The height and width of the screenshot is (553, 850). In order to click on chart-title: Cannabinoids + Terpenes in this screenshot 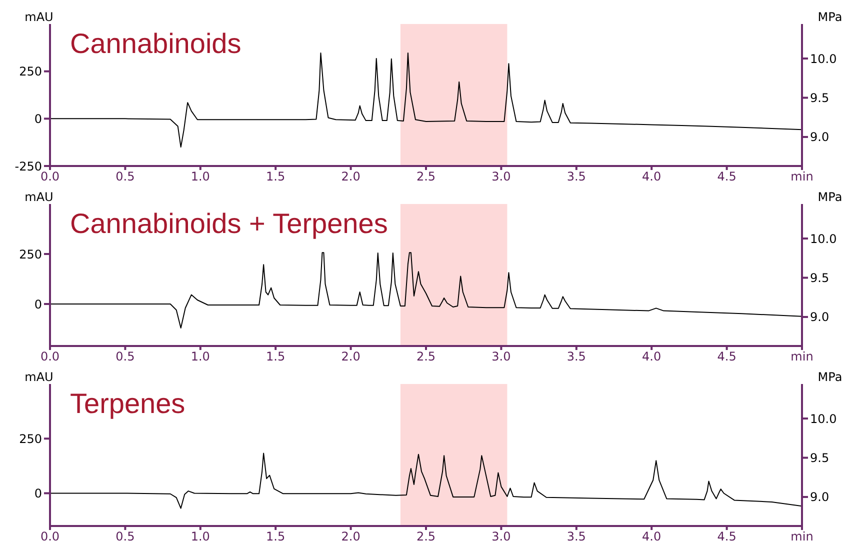, I will do `click(229, 224)`.